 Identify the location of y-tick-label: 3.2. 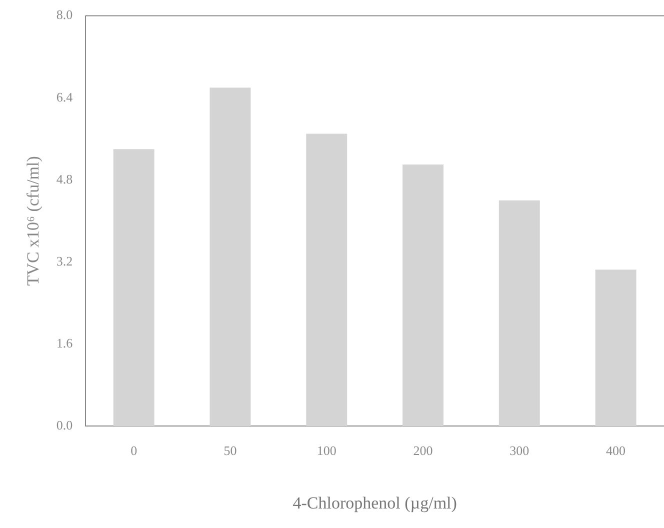
(64, 260).